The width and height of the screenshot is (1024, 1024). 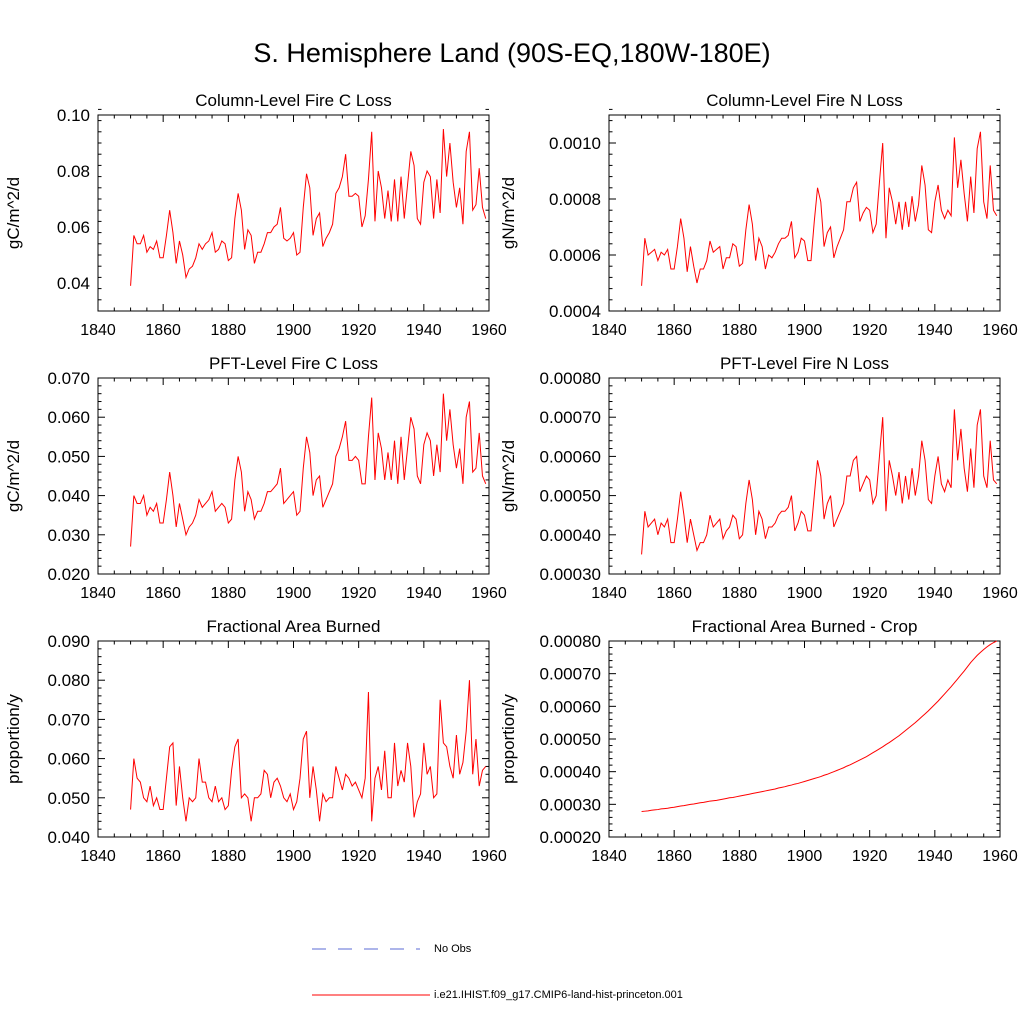 What do you see at coordinates (570, 674) in the screenshot?
I see `panel-6-y-tick-label: 0.00070` at bounding box center [570, 674].